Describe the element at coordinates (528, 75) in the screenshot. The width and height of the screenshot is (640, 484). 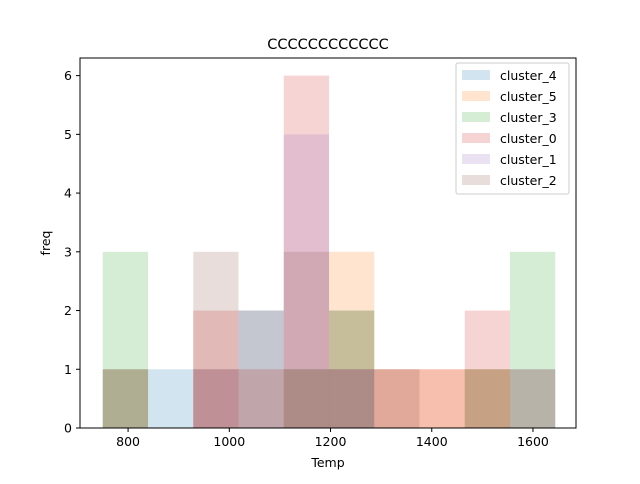
I see `legend-label-cluster_4: cluster_4` at that location.